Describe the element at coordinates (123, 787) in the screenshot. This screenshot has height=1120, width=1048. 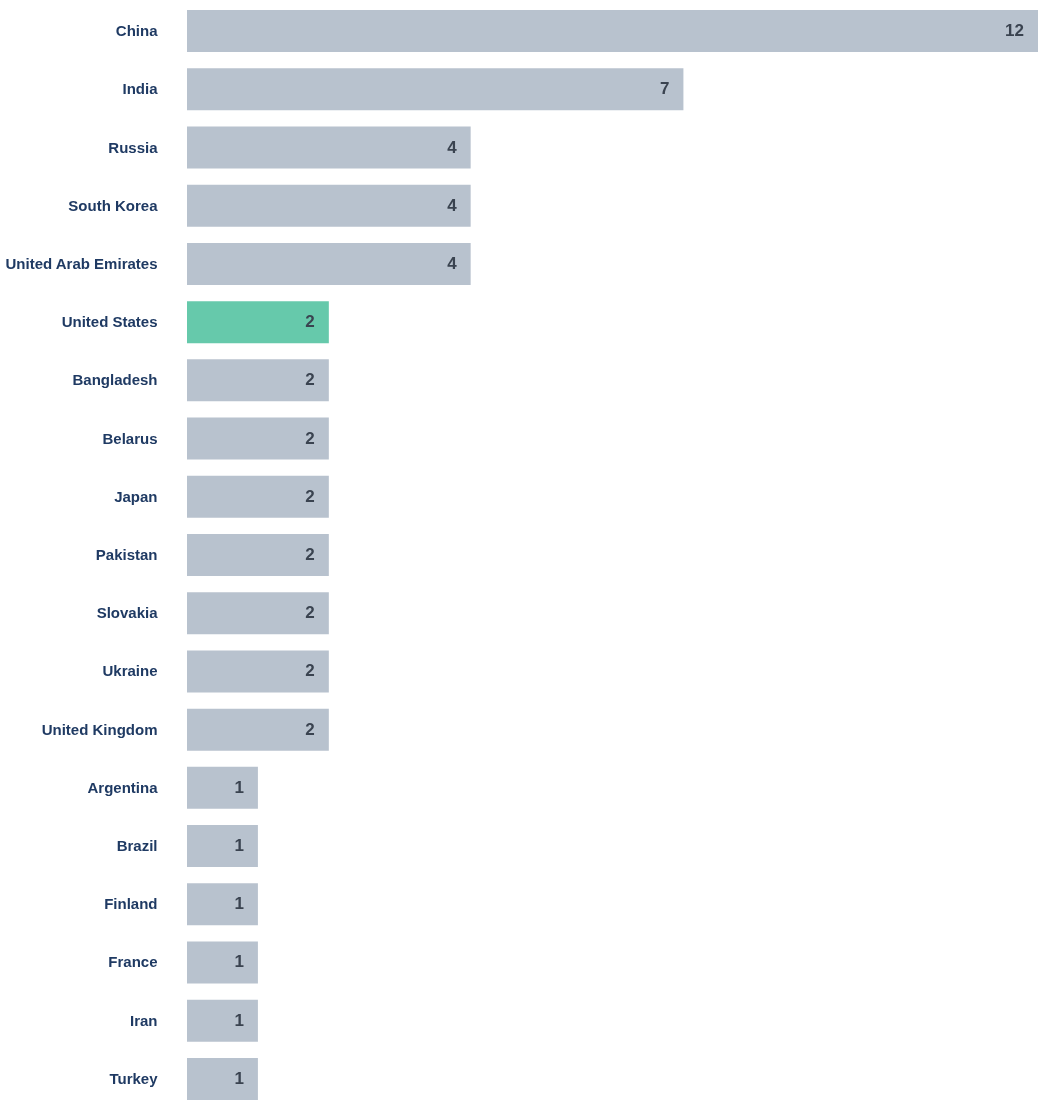
I see `y-tick-label: Argentina` at that location.